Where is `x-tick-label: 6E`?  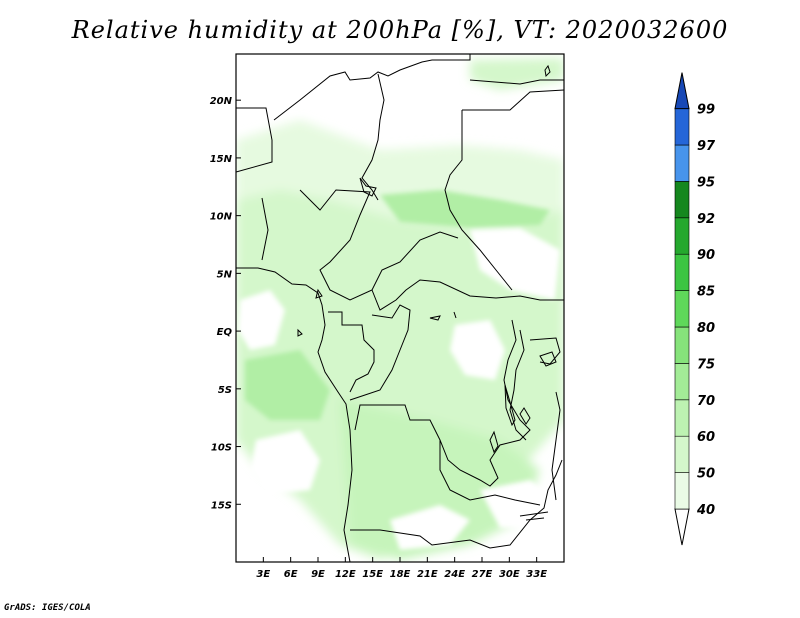
x-tick-label: 6E is located at coordinates (291, 574).